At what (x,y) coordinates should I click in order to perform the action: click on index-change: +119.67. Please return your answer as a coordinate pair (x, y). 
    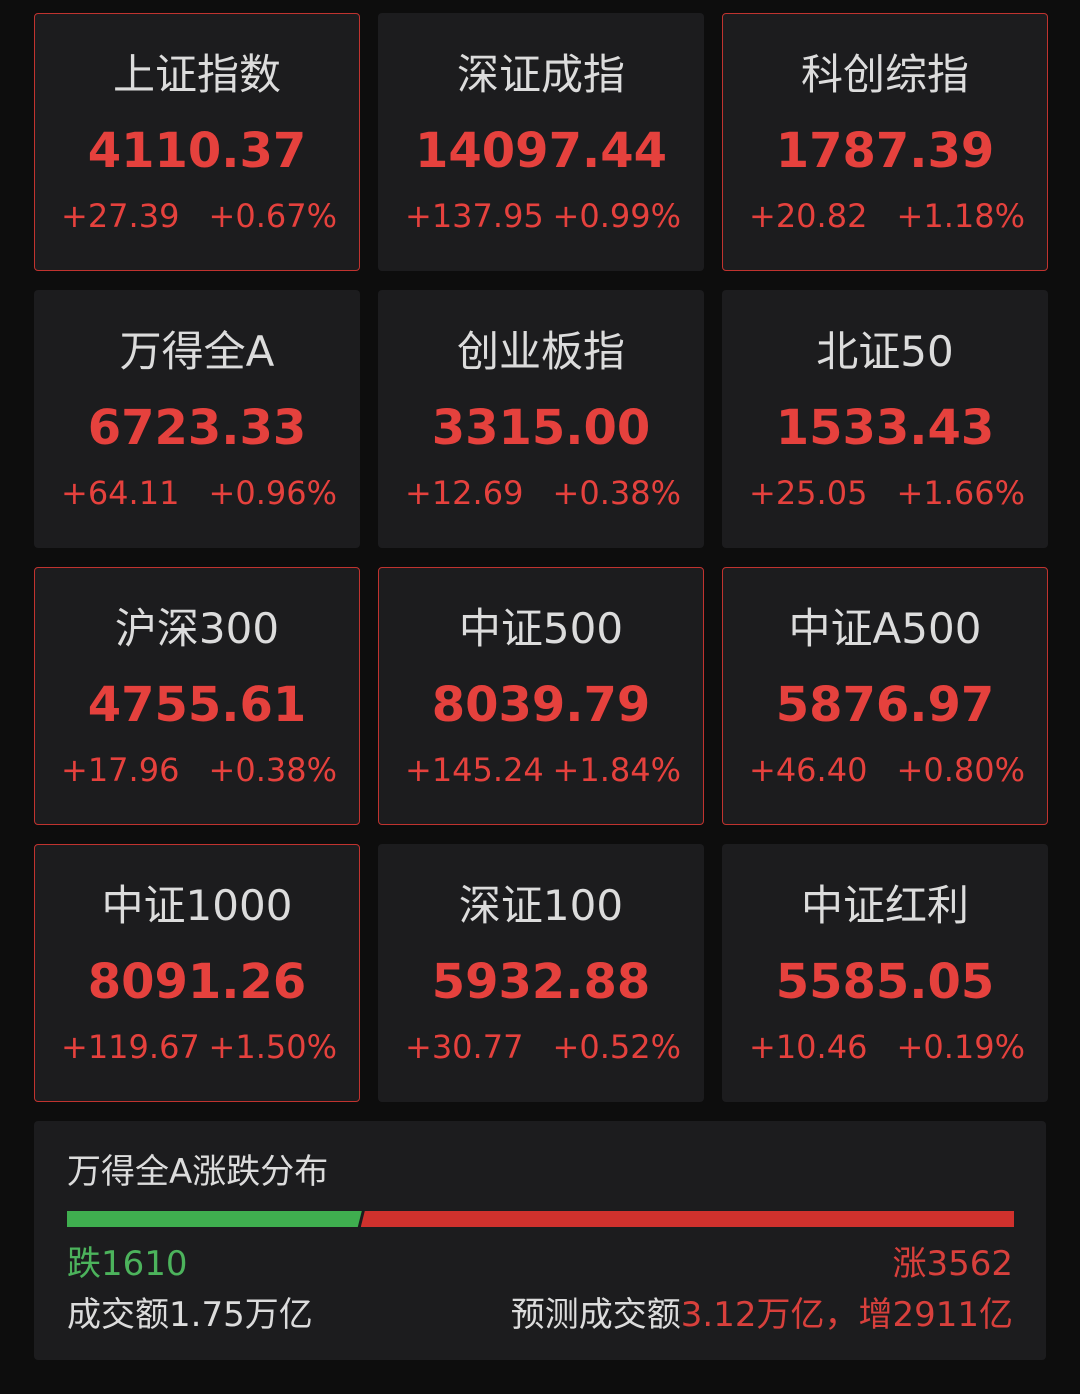
    Looking at the image, I should click on (130, 1047).